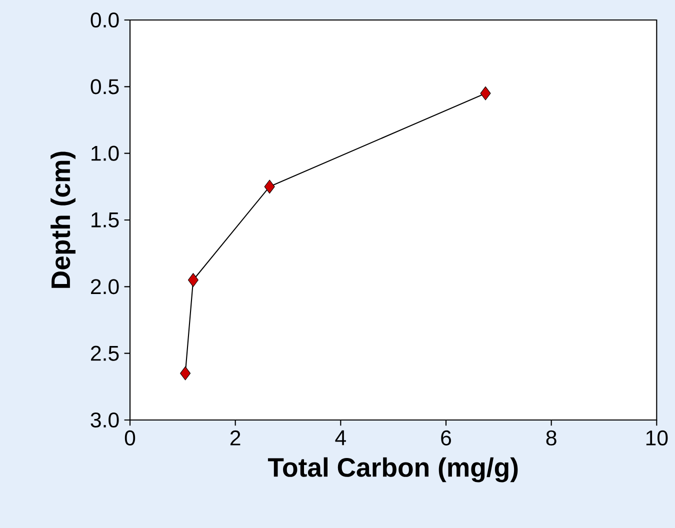 The width and height of the screenshot is (675, 528). I want to click on x-tick-label: 8, so click(551, 438).